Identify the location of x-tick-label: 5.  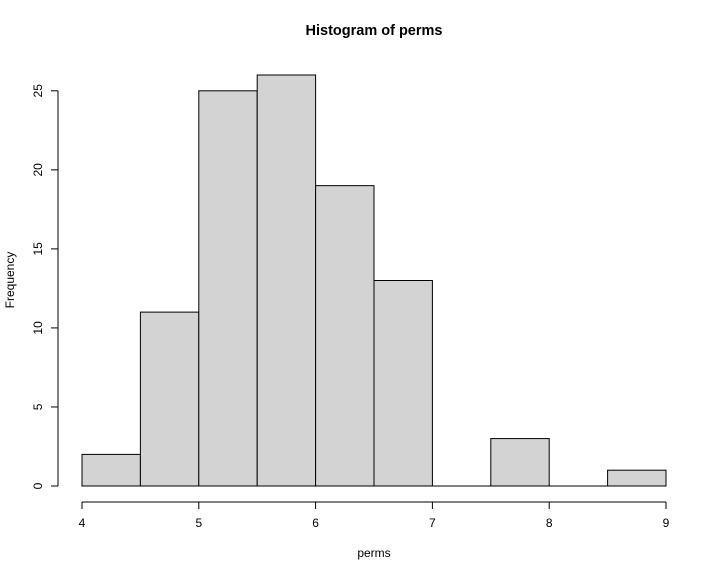
(198, 523).